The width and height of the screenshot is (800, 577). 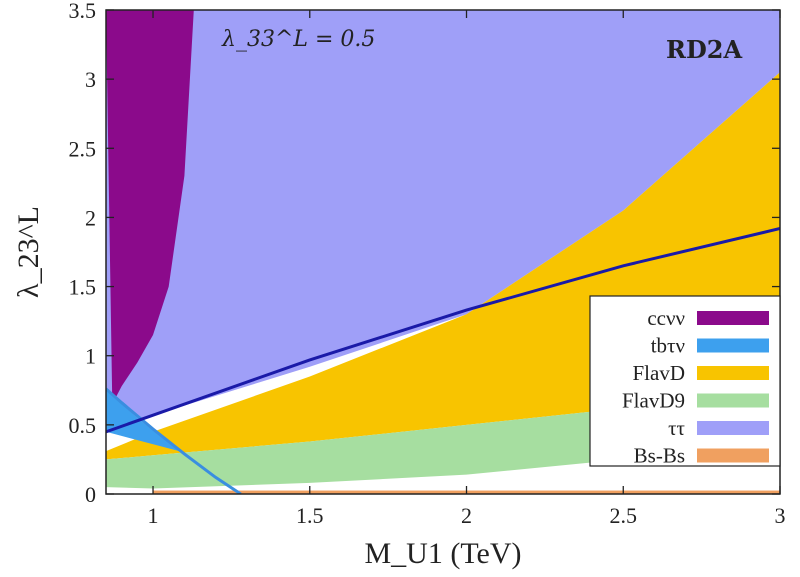 What do you see at coordinates (153, 515) in the screenshot?
I see `x-tick-label: 1` at bounding box center [153, 515].